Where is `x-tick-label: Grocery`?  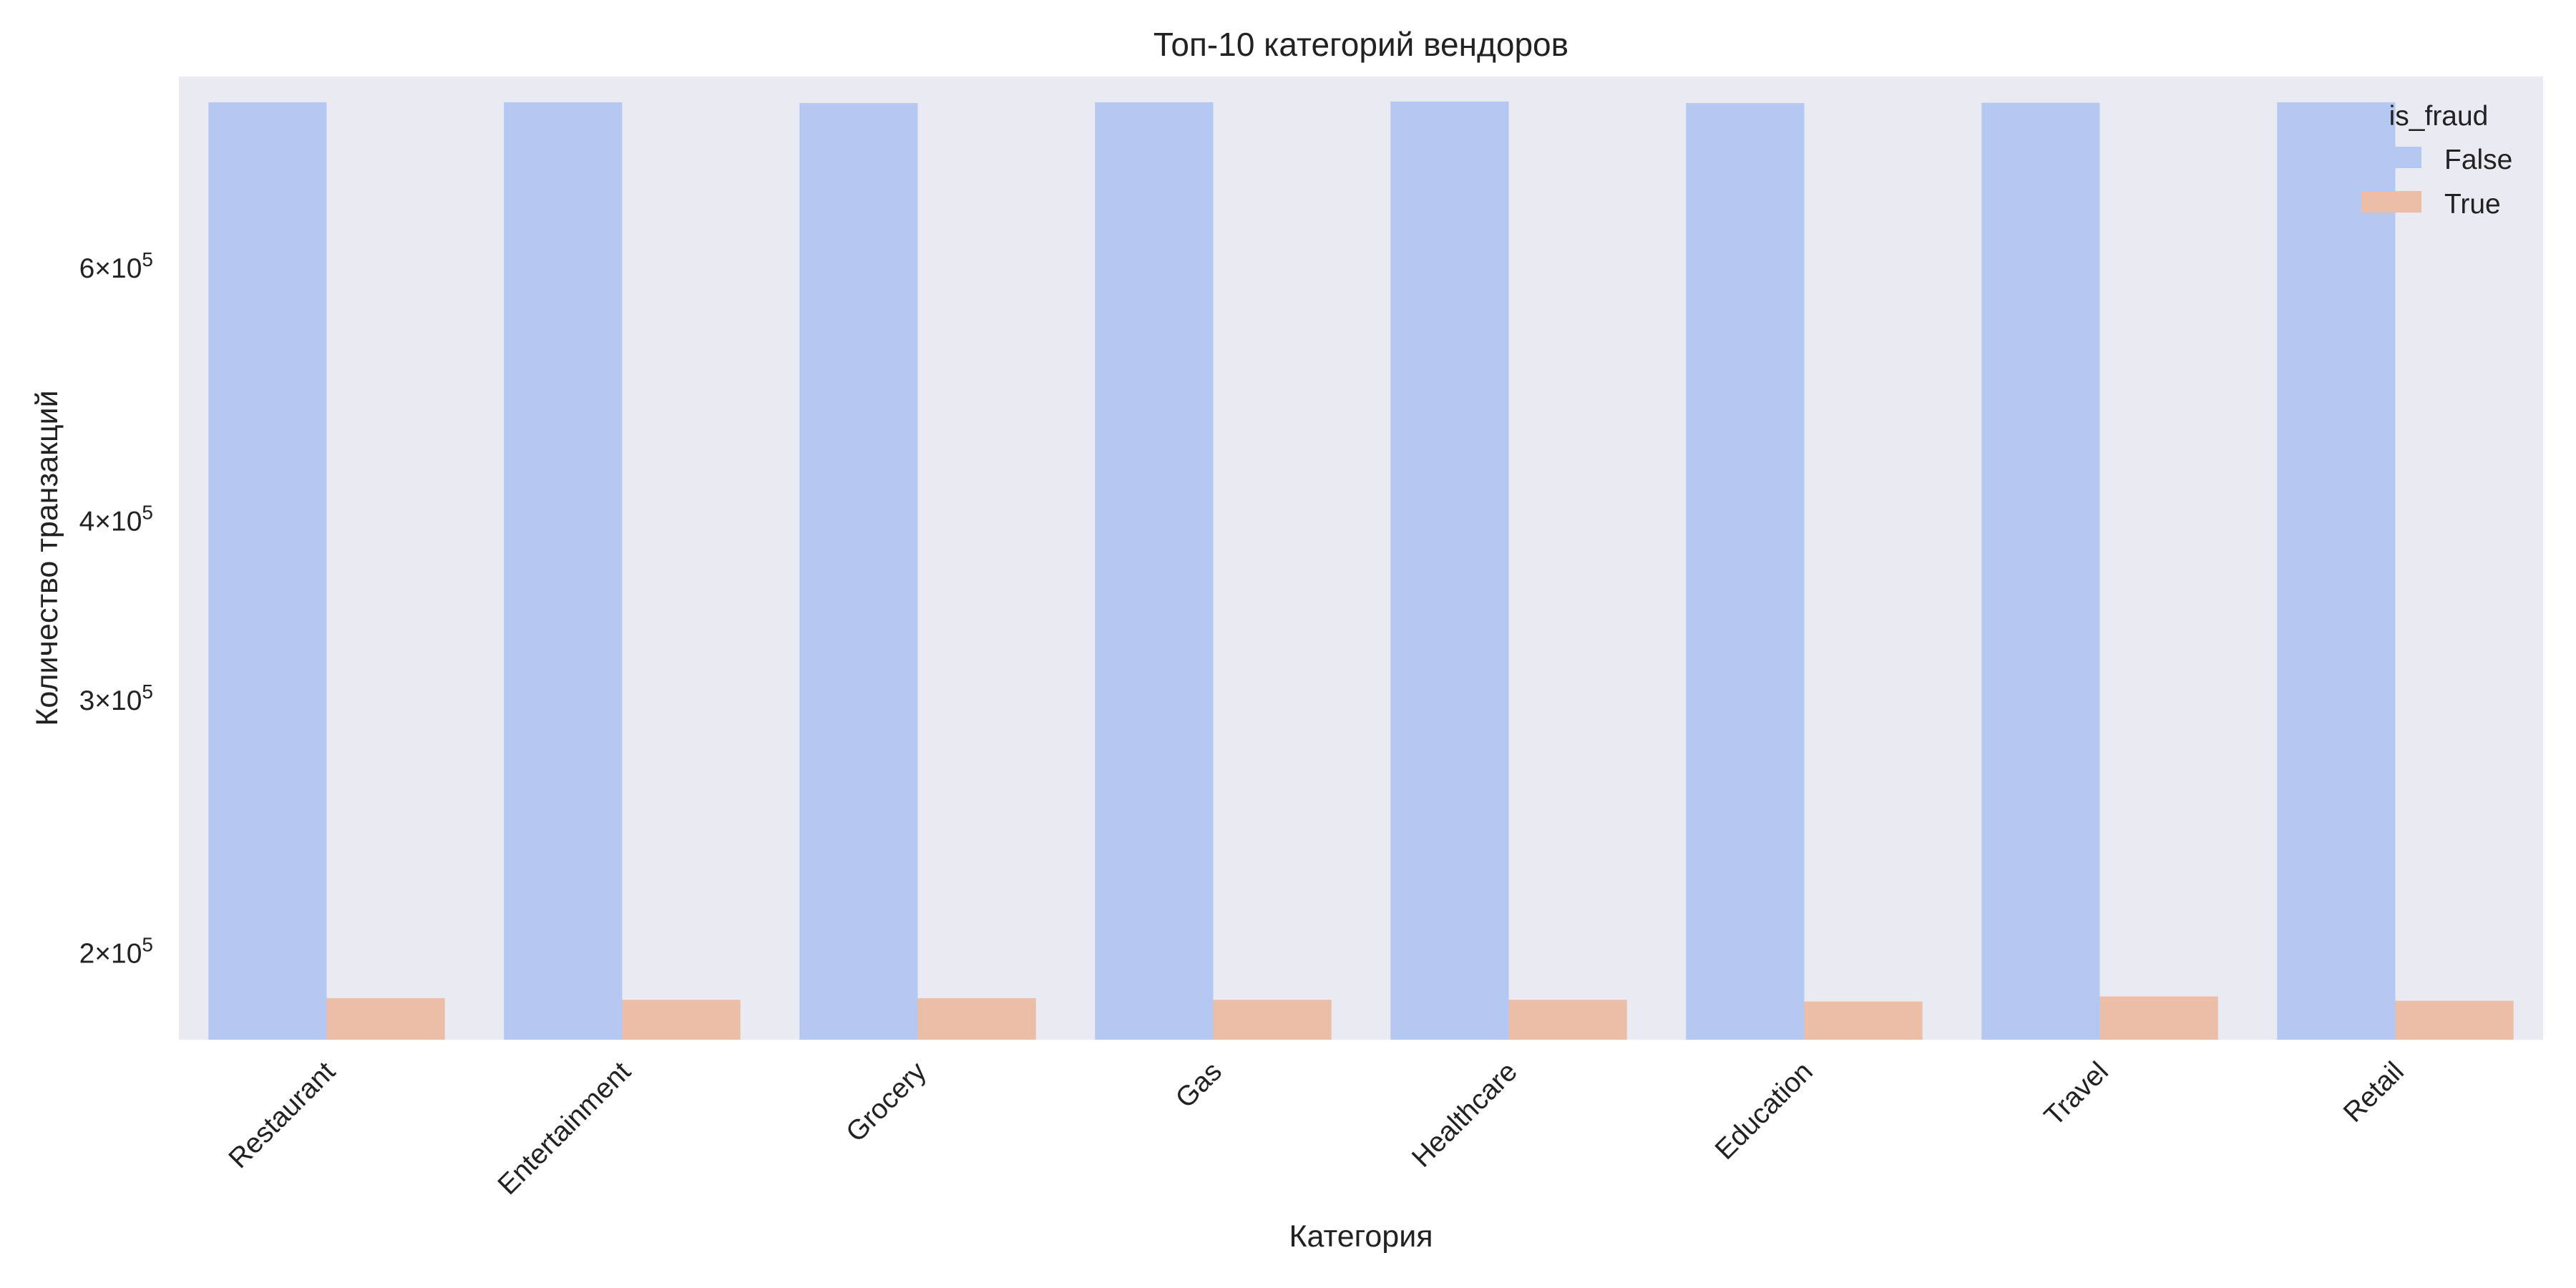 x-tick-label: Grocery is located at coordinates (886, 1102).